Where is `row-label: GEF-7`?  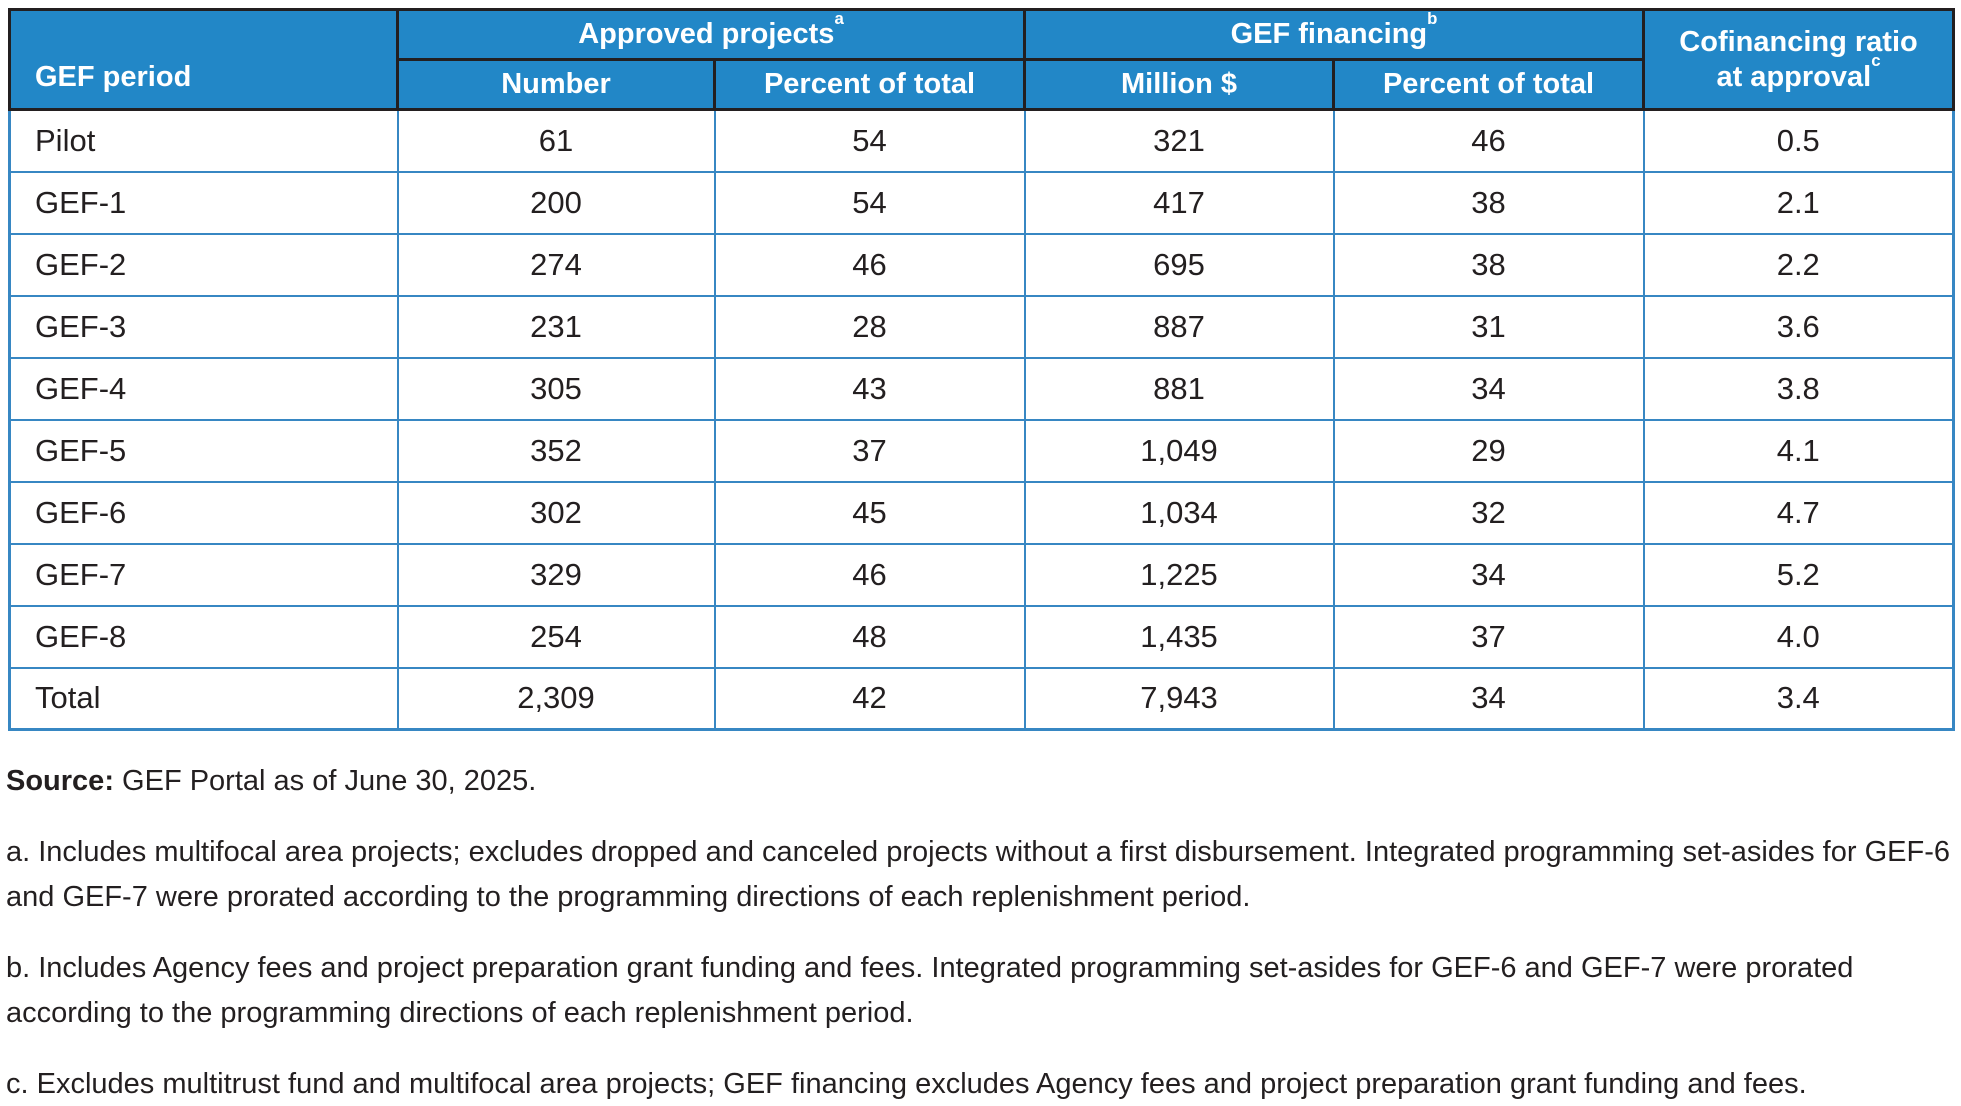 row-label: GEF-7 is located at coordinates (203, 574).